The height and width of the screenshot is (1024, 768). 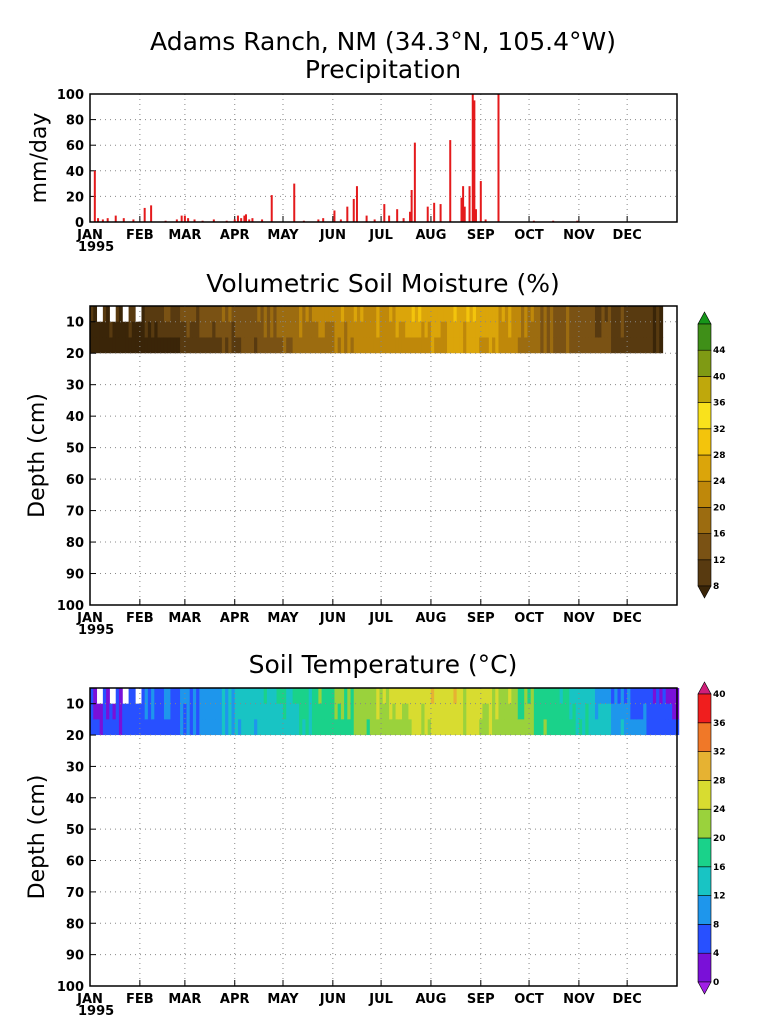 I want to click on colorbar-label: 44, so click(x=719, y=351).